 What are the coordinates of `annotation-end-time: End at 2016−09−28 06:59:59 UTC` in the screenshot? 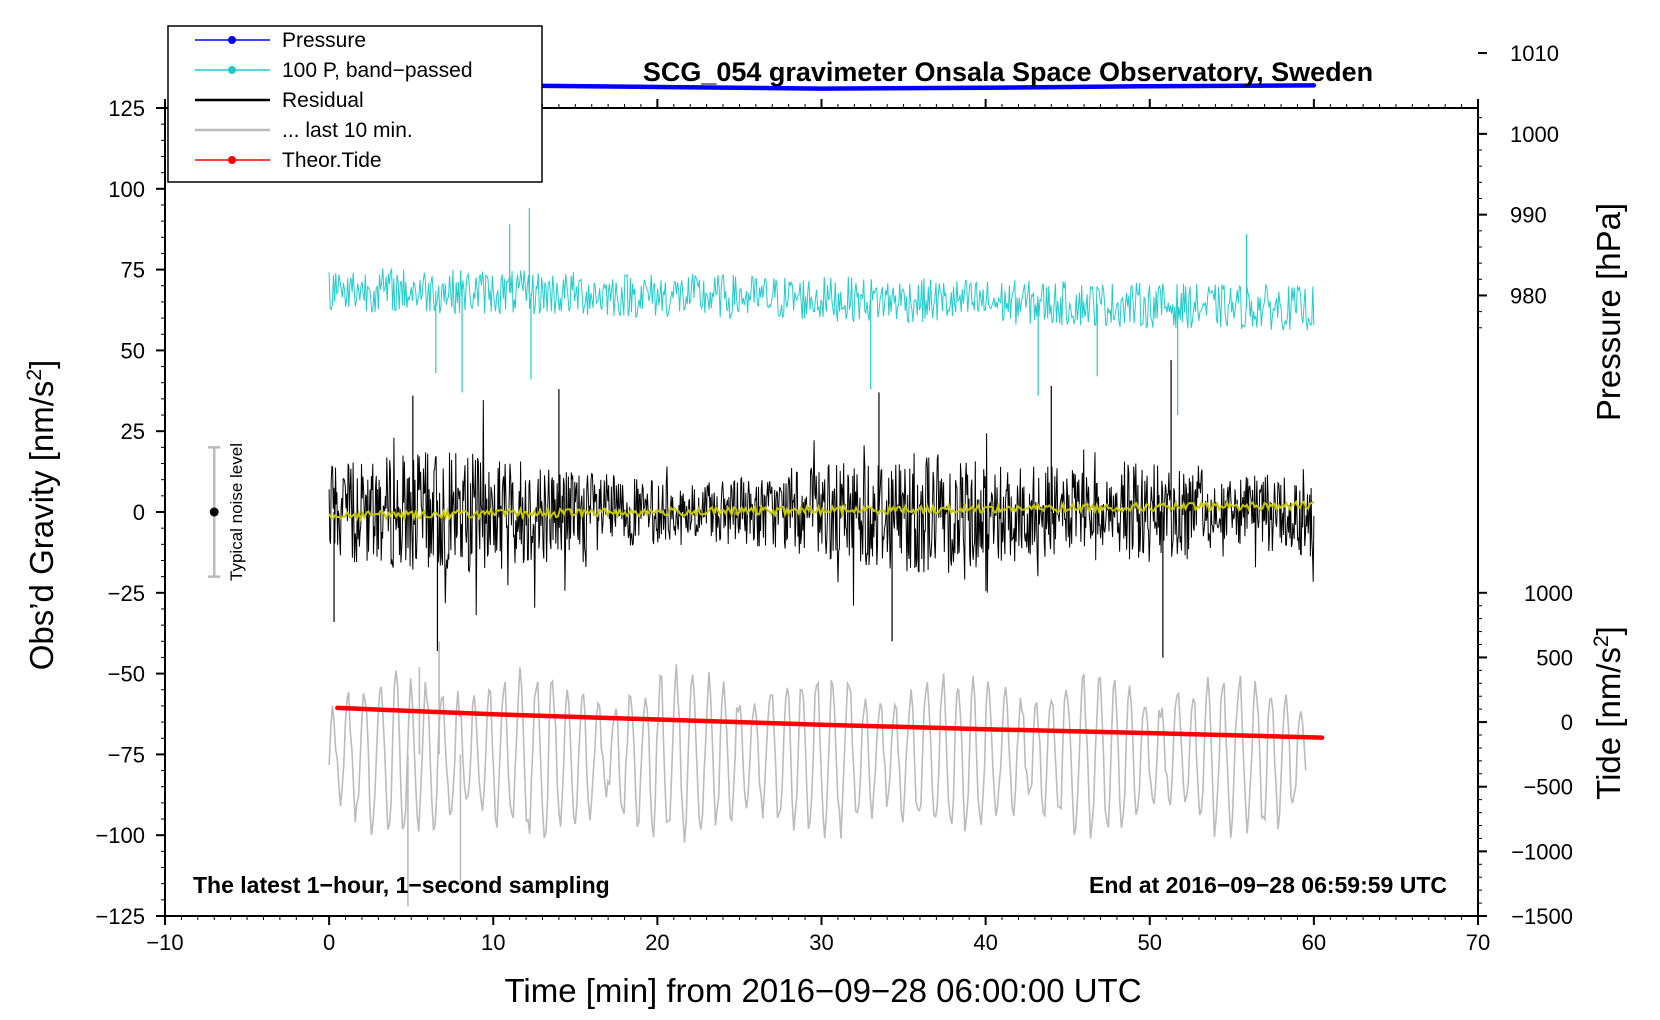 It's located at (1268, 885).